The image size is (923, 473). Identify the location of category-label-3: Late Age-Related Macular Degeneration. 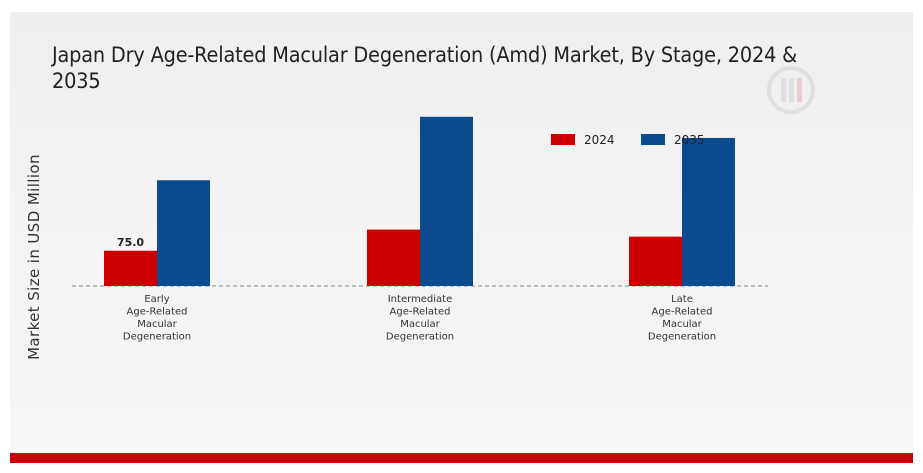
(682, 318).